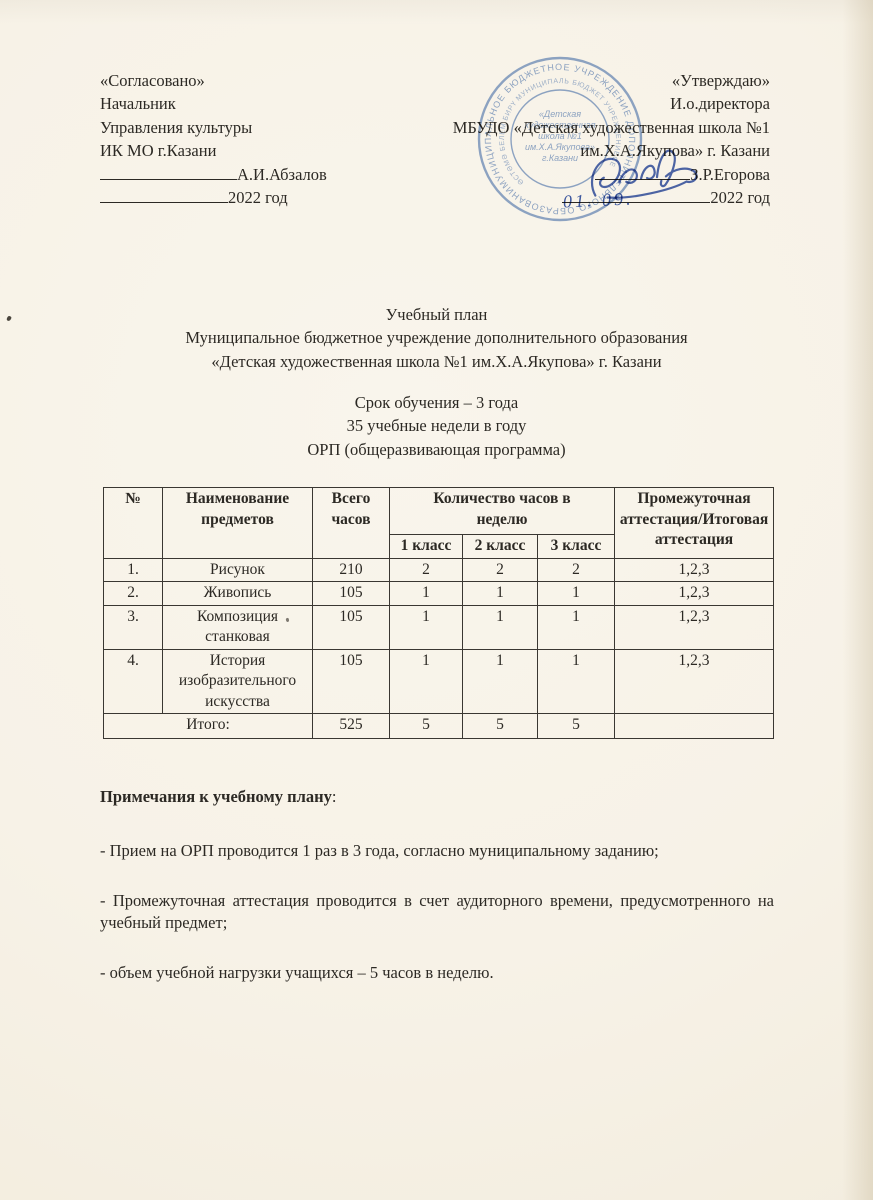  Describe the element at coordinates (351, 523) in the screenshot. I see `col-header-total-hours: Всего часов` at that location.